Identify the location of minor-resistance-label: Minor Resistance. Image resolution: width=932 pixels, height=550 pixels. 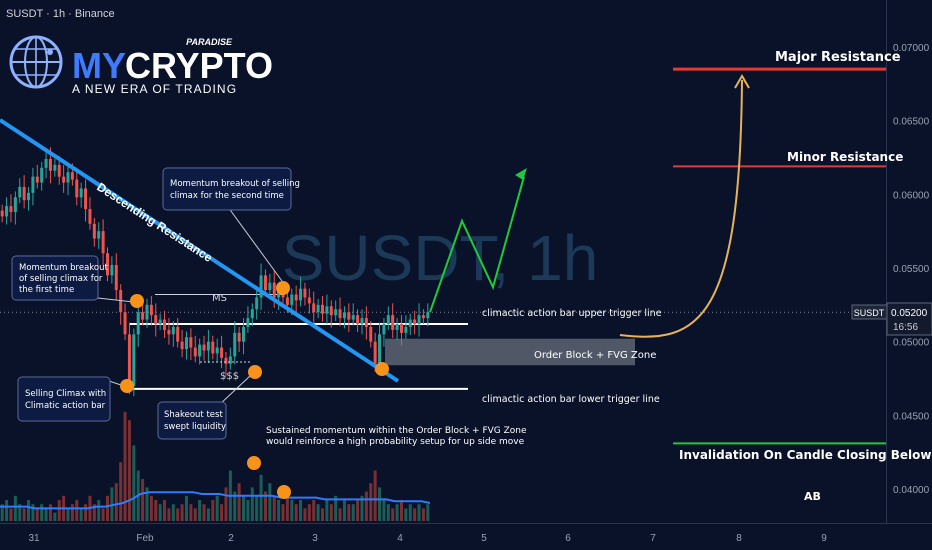
(845, 157).